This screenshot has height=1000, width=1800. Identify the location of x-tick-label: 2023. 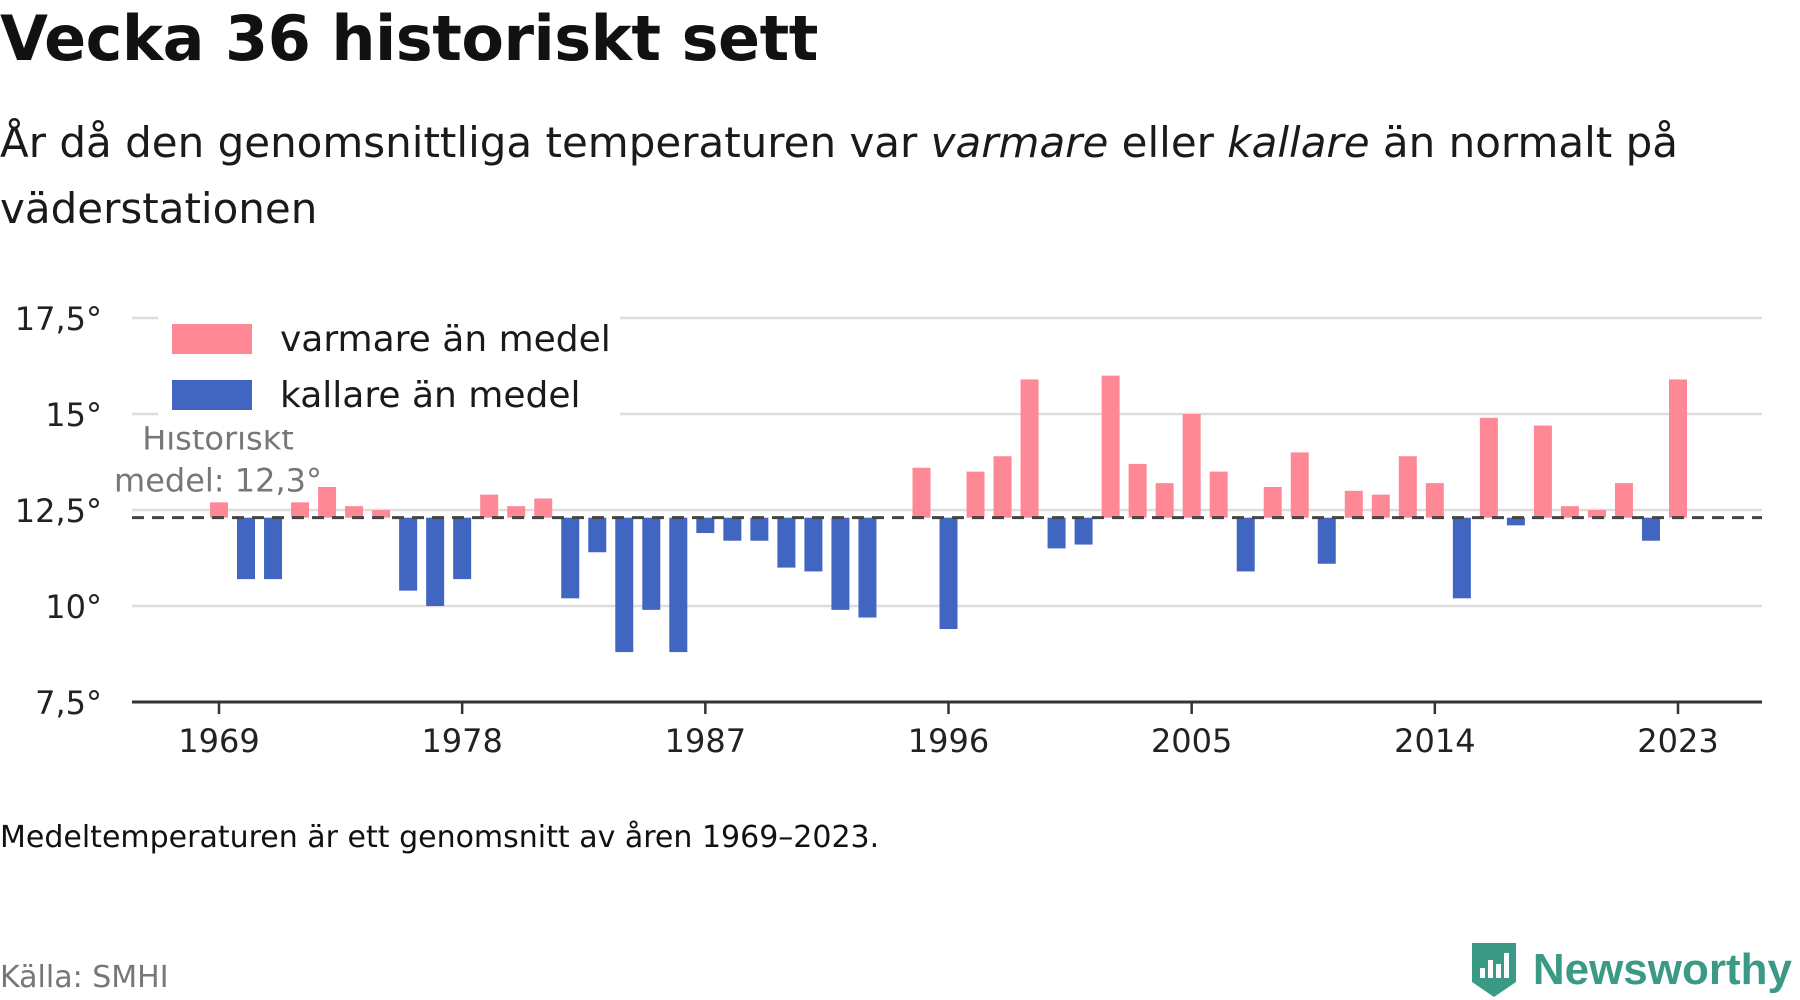
(1677, 741).